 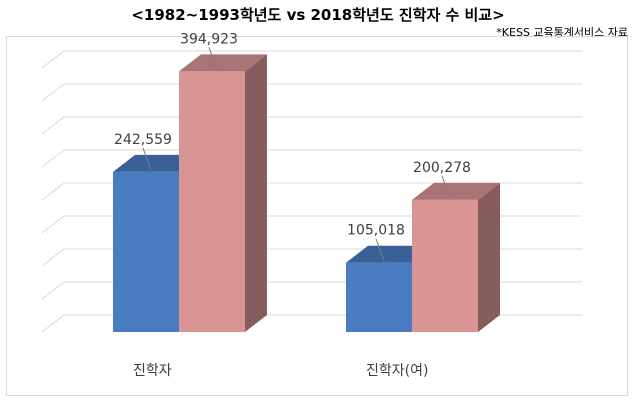 What do you see at coordinates (376, 231) in the screenshot?
I see `data-label: 105,018` at bounding box center [376, 231].